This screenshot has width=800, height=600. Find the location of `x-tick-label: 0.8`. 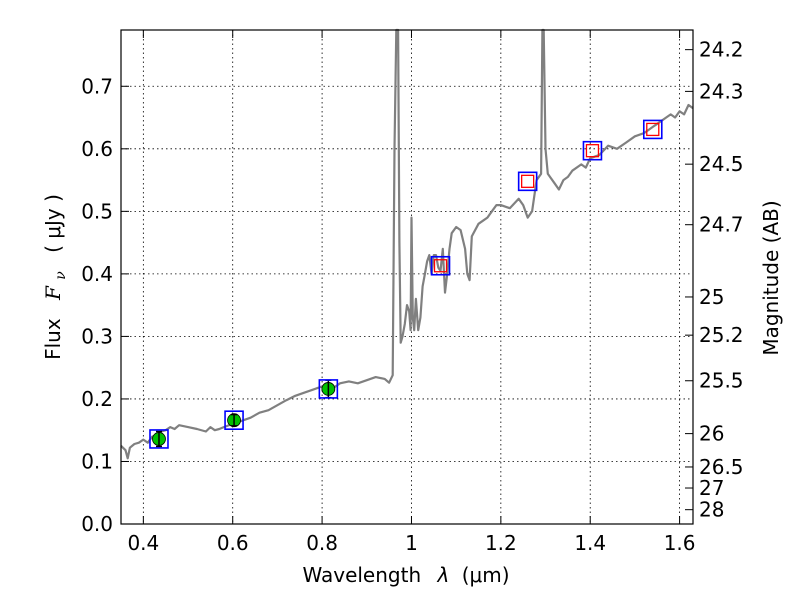

x-tick-label: 0.8 is located at coordinates (322, 543).